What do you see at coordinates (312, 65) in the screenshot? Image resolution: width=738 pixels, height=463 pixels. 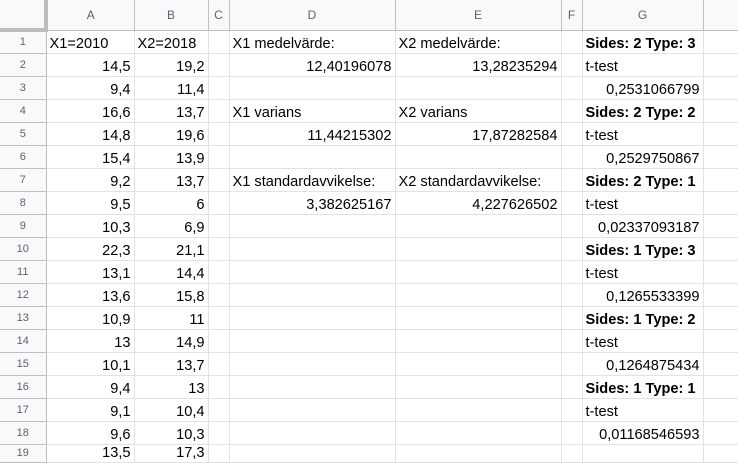 I see `cell-d2: 12,40196078` at bounding box center [312, 65].